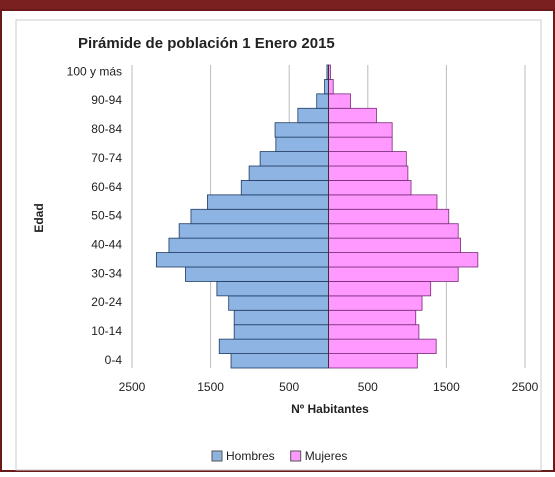 Image resolution: width=555 pixels, height=477 pixels. I want to click on y-tick-label: 80-84, so click(106, 129).